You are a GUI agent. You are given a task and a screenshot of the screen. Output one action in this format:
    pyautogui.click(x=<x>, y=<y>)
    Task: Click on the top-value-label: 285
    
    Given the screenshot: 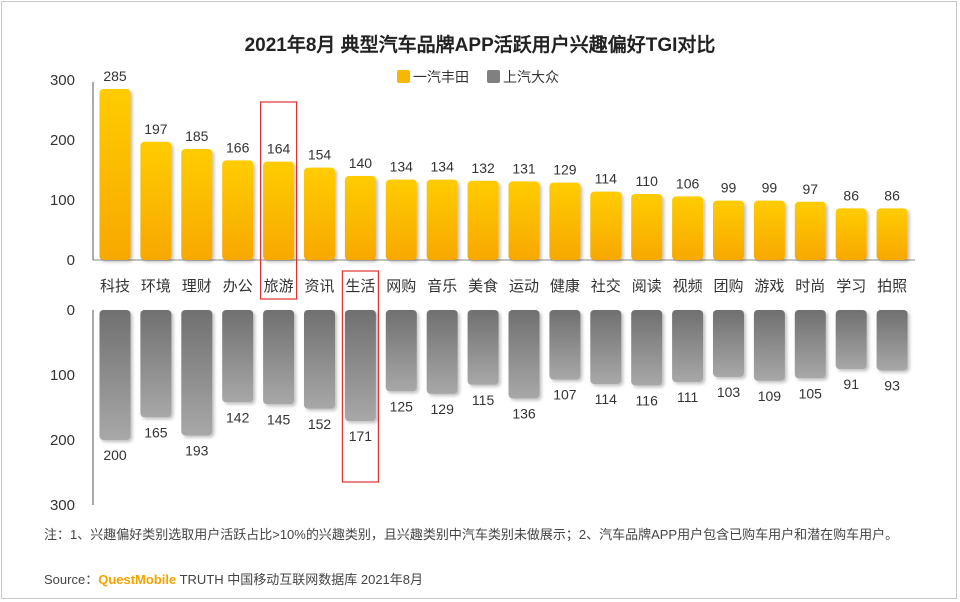 What is the action you would take?
    pyautogui.click(x=115, y=76)
    